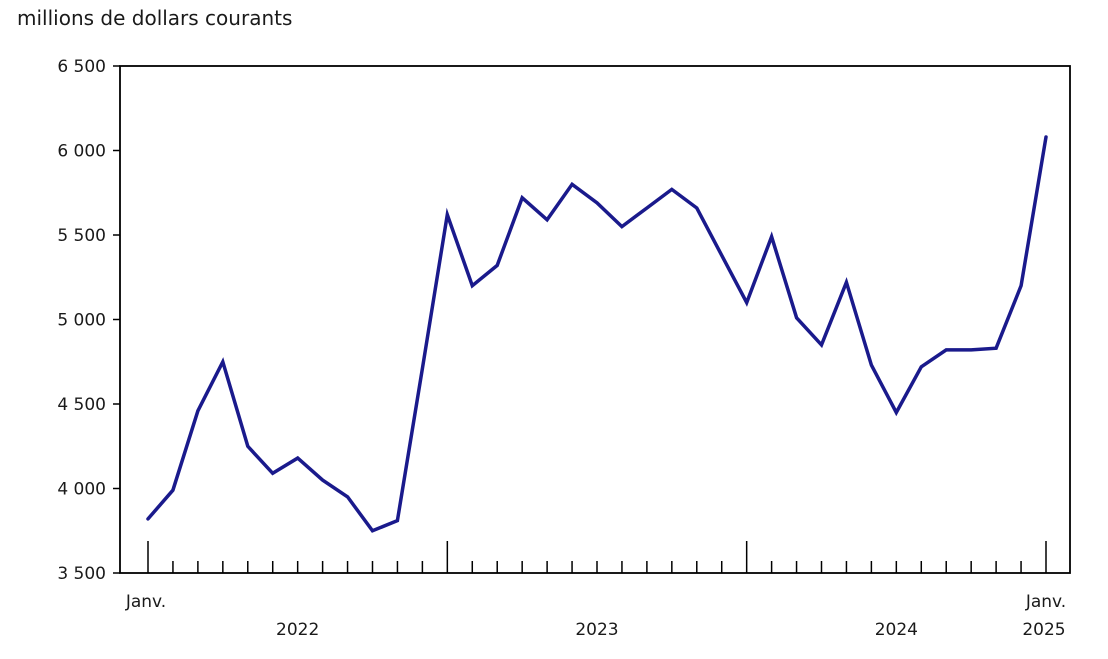 This screenshot has width=1108, height=659. Describe the element at coordinates (145, 602) in the screenshot. I see `x-axis-start-month-label: Janv.` at that location.